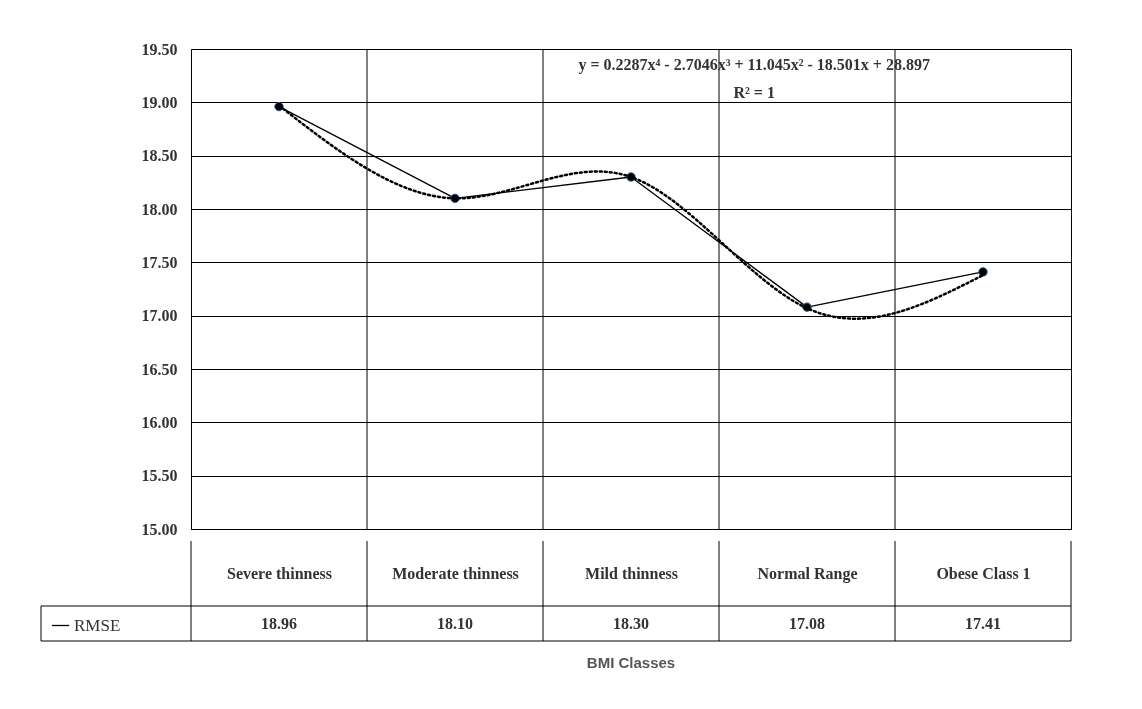 This screenshot has height=709, width=1142. Describe the element at coordinates (159, 369) in the screenshot. I see `y-tick-label: 16.50` at that location.